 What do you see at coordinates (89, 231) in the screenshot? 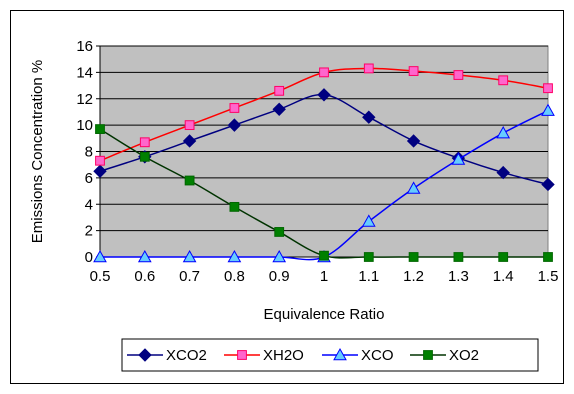
I see `y-tick-label: 2` at bounding box center [89, 231].